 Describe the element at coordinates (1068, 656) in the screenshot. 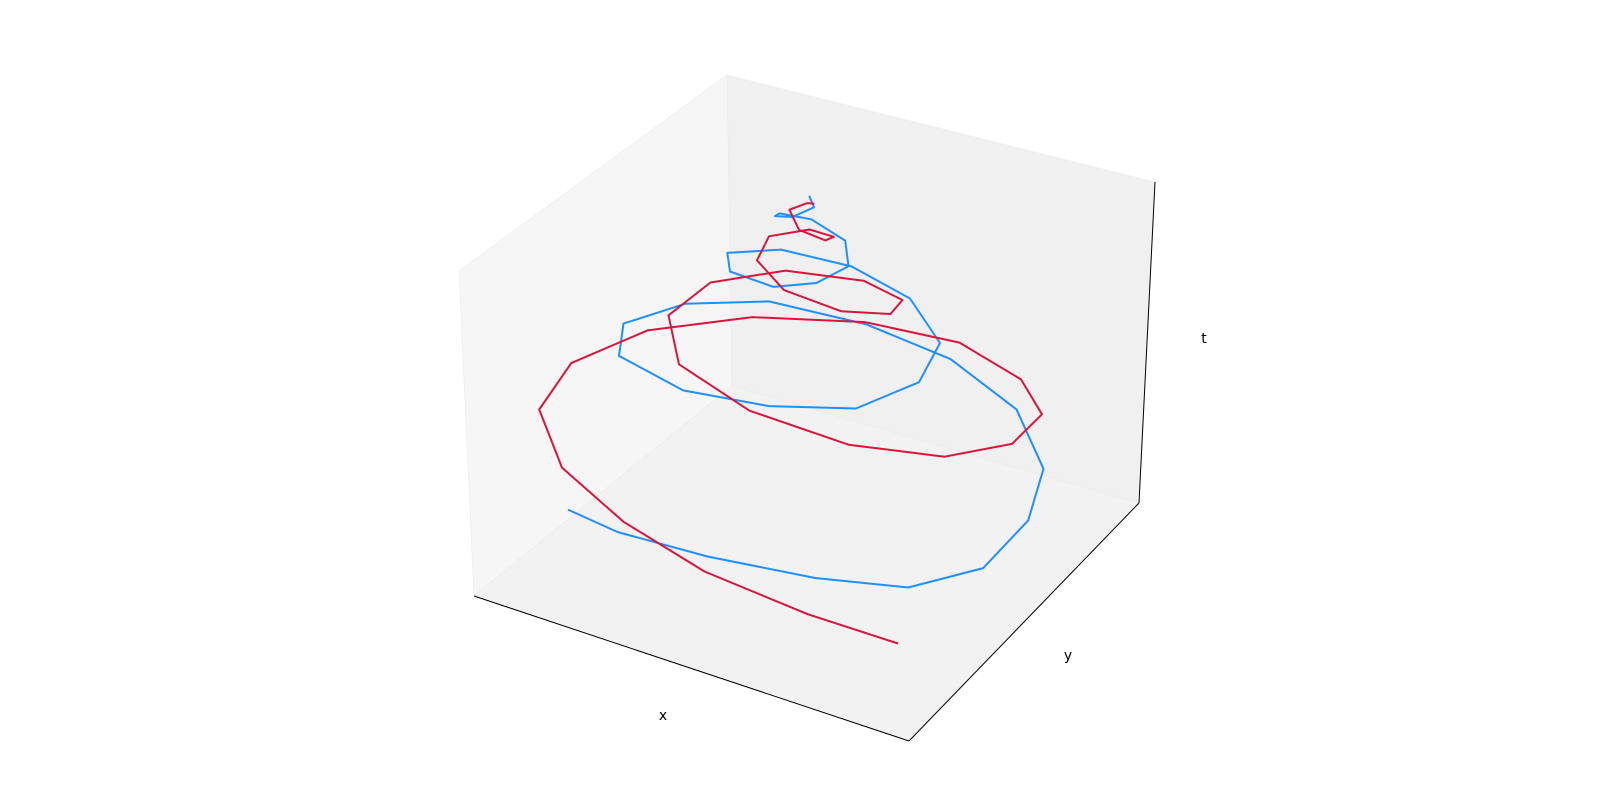

I see `y-axis-label: y` at that location.